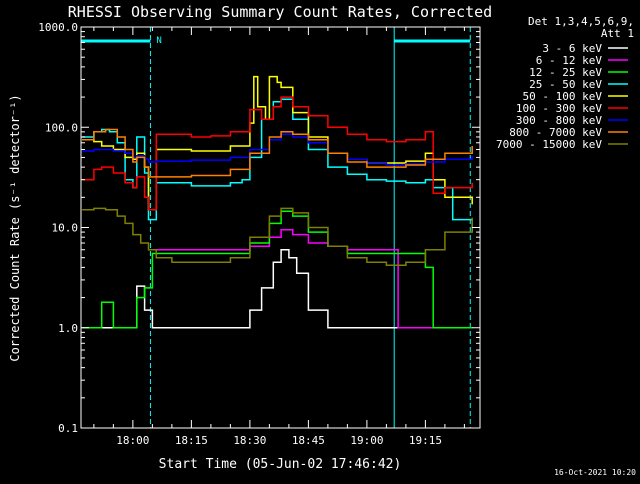 Image resolution: width=640 pixels, height=484 pixels. Describe the element at coordinates (158, 41) in the screenshot. I see `night-flag-label: N` at that location.